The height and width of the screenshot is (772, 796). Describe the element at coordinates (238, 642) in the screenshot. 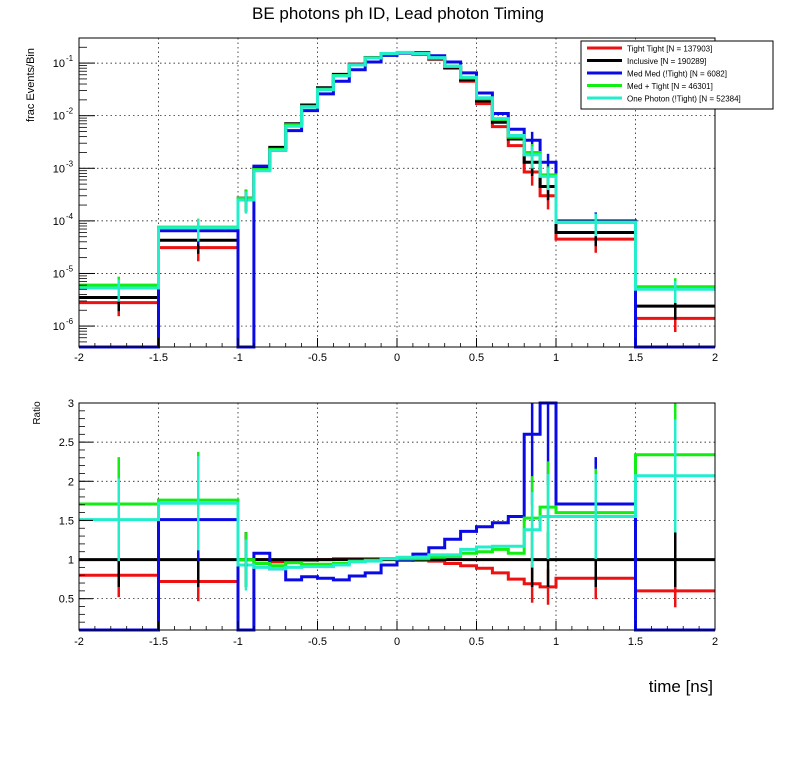

I see `ratio-x-tick-label: -1` at that location.